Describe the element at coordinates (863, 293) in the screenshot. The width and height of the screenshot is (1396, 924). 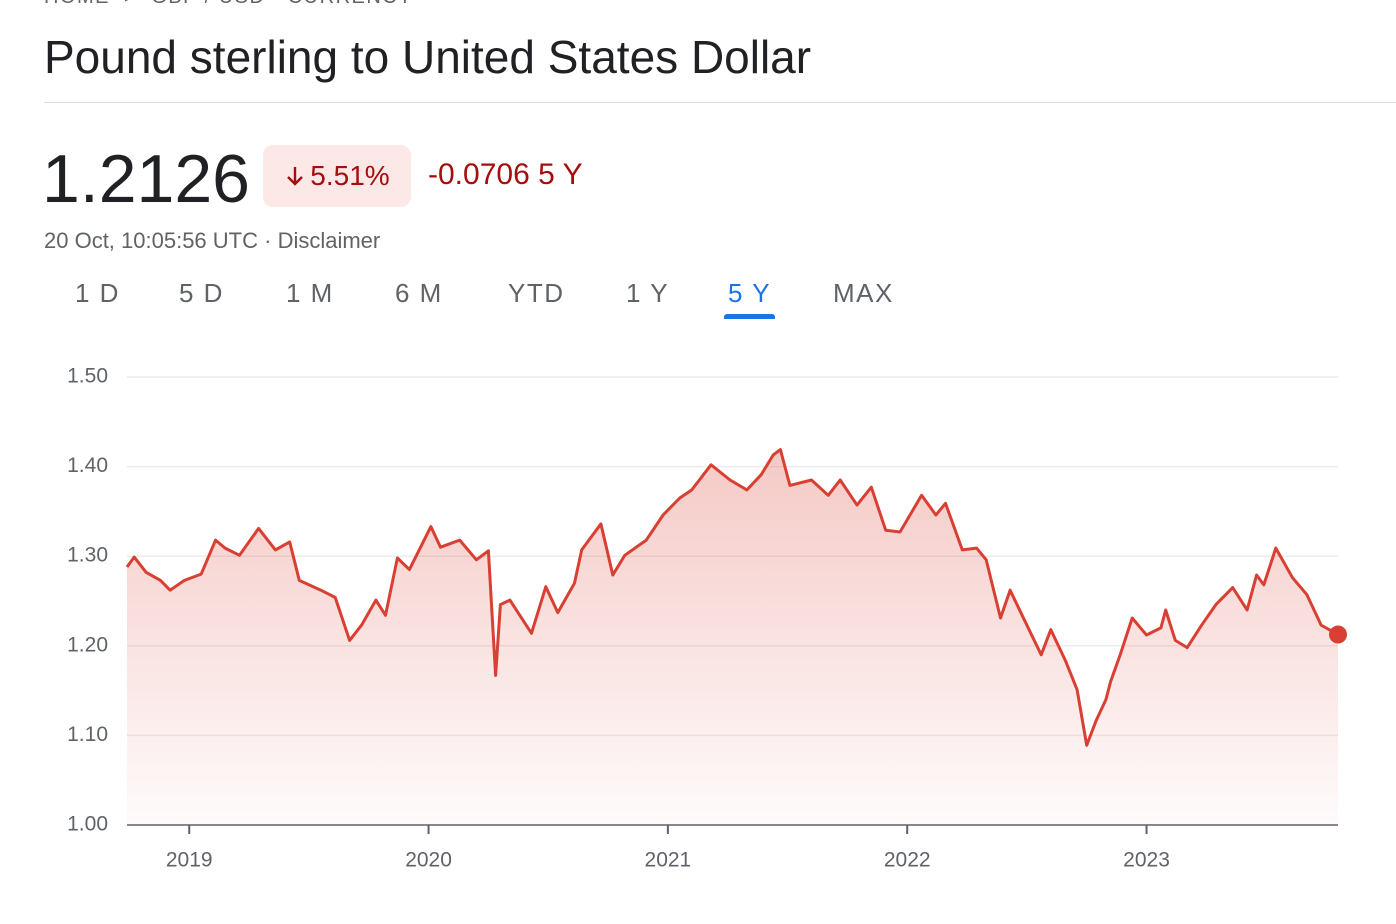
I see `range-tab: MAX` at that location.